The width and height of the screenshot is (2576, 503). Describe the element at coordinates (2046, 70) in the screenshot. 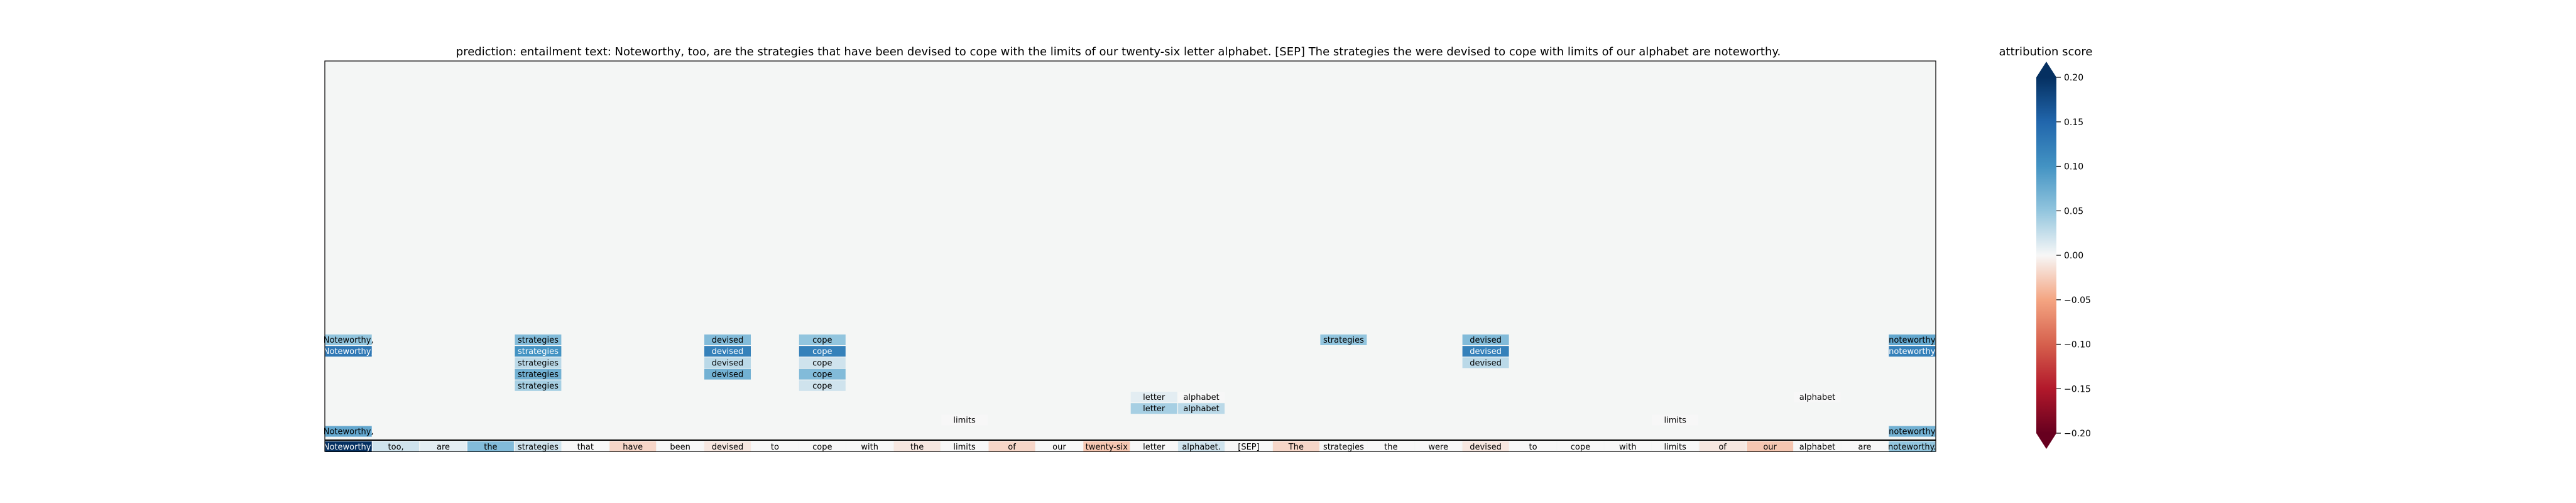

I see `colorbar-top-arrow` at that location.